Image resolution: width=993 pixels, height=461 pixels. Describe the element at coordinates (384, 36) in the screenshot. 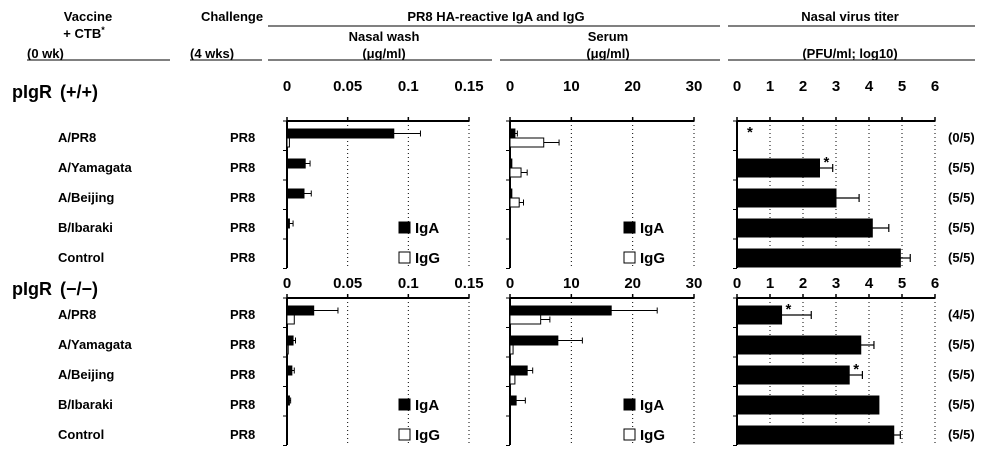

I see `nasal-wash-title: Nasal wash` at that location.